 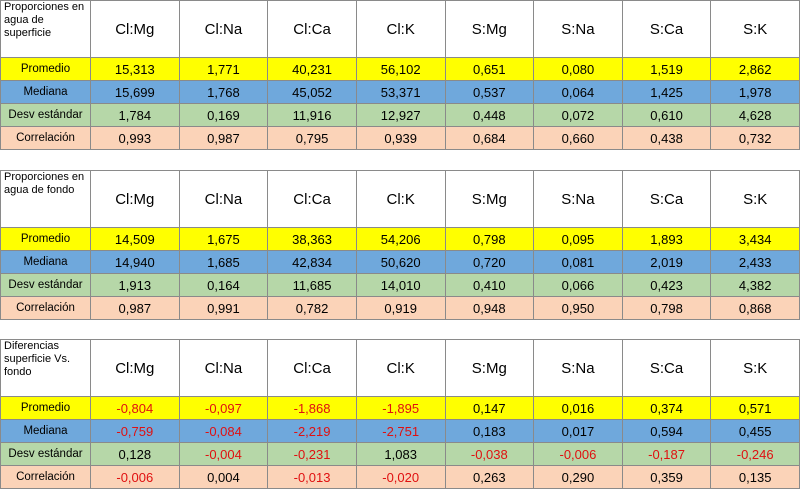 What do you see at coordinates (489, 239) in the screenshot?
I see `cell: 0,798` at bounding box center [489, 239].